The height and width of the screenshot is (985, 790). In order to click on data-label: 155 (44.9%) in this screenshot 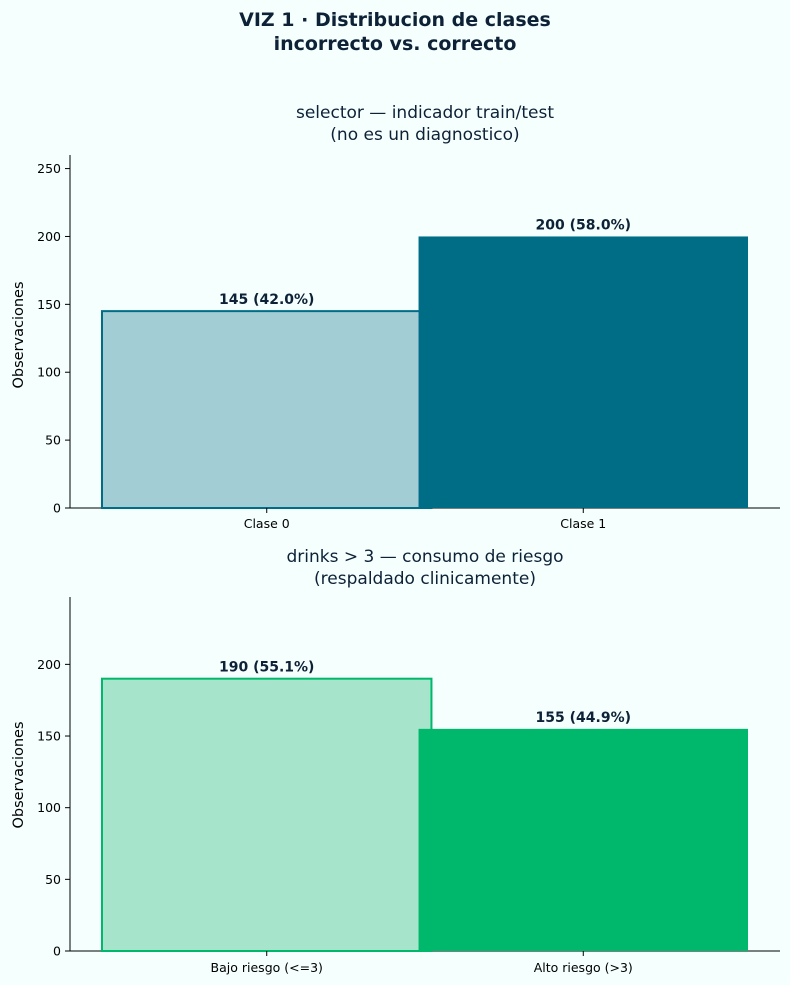, I will do `click(583, 718)`.